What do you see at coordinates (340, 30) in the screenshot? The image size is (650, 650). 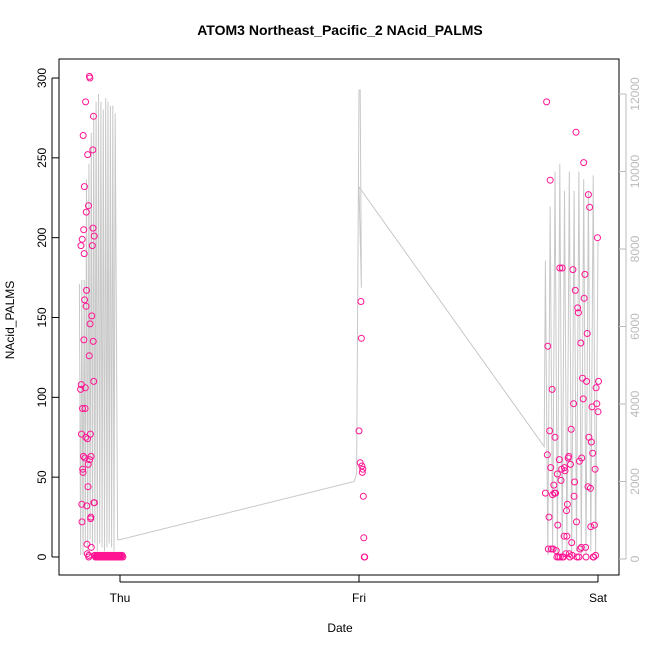 I see `chart-title: ATOM3 Northeast_Pacific_2 NAcid_PALMS` at bounding box center [340, 30].